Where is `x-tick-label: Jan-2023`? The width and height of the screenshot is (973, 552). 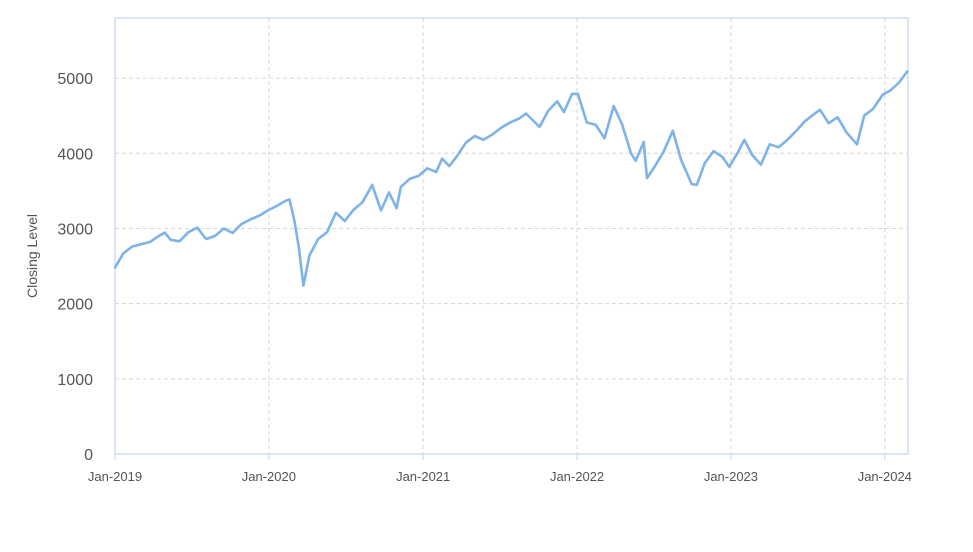 x-tick-label: Jan-2023 is located at coordinates (731, 476).